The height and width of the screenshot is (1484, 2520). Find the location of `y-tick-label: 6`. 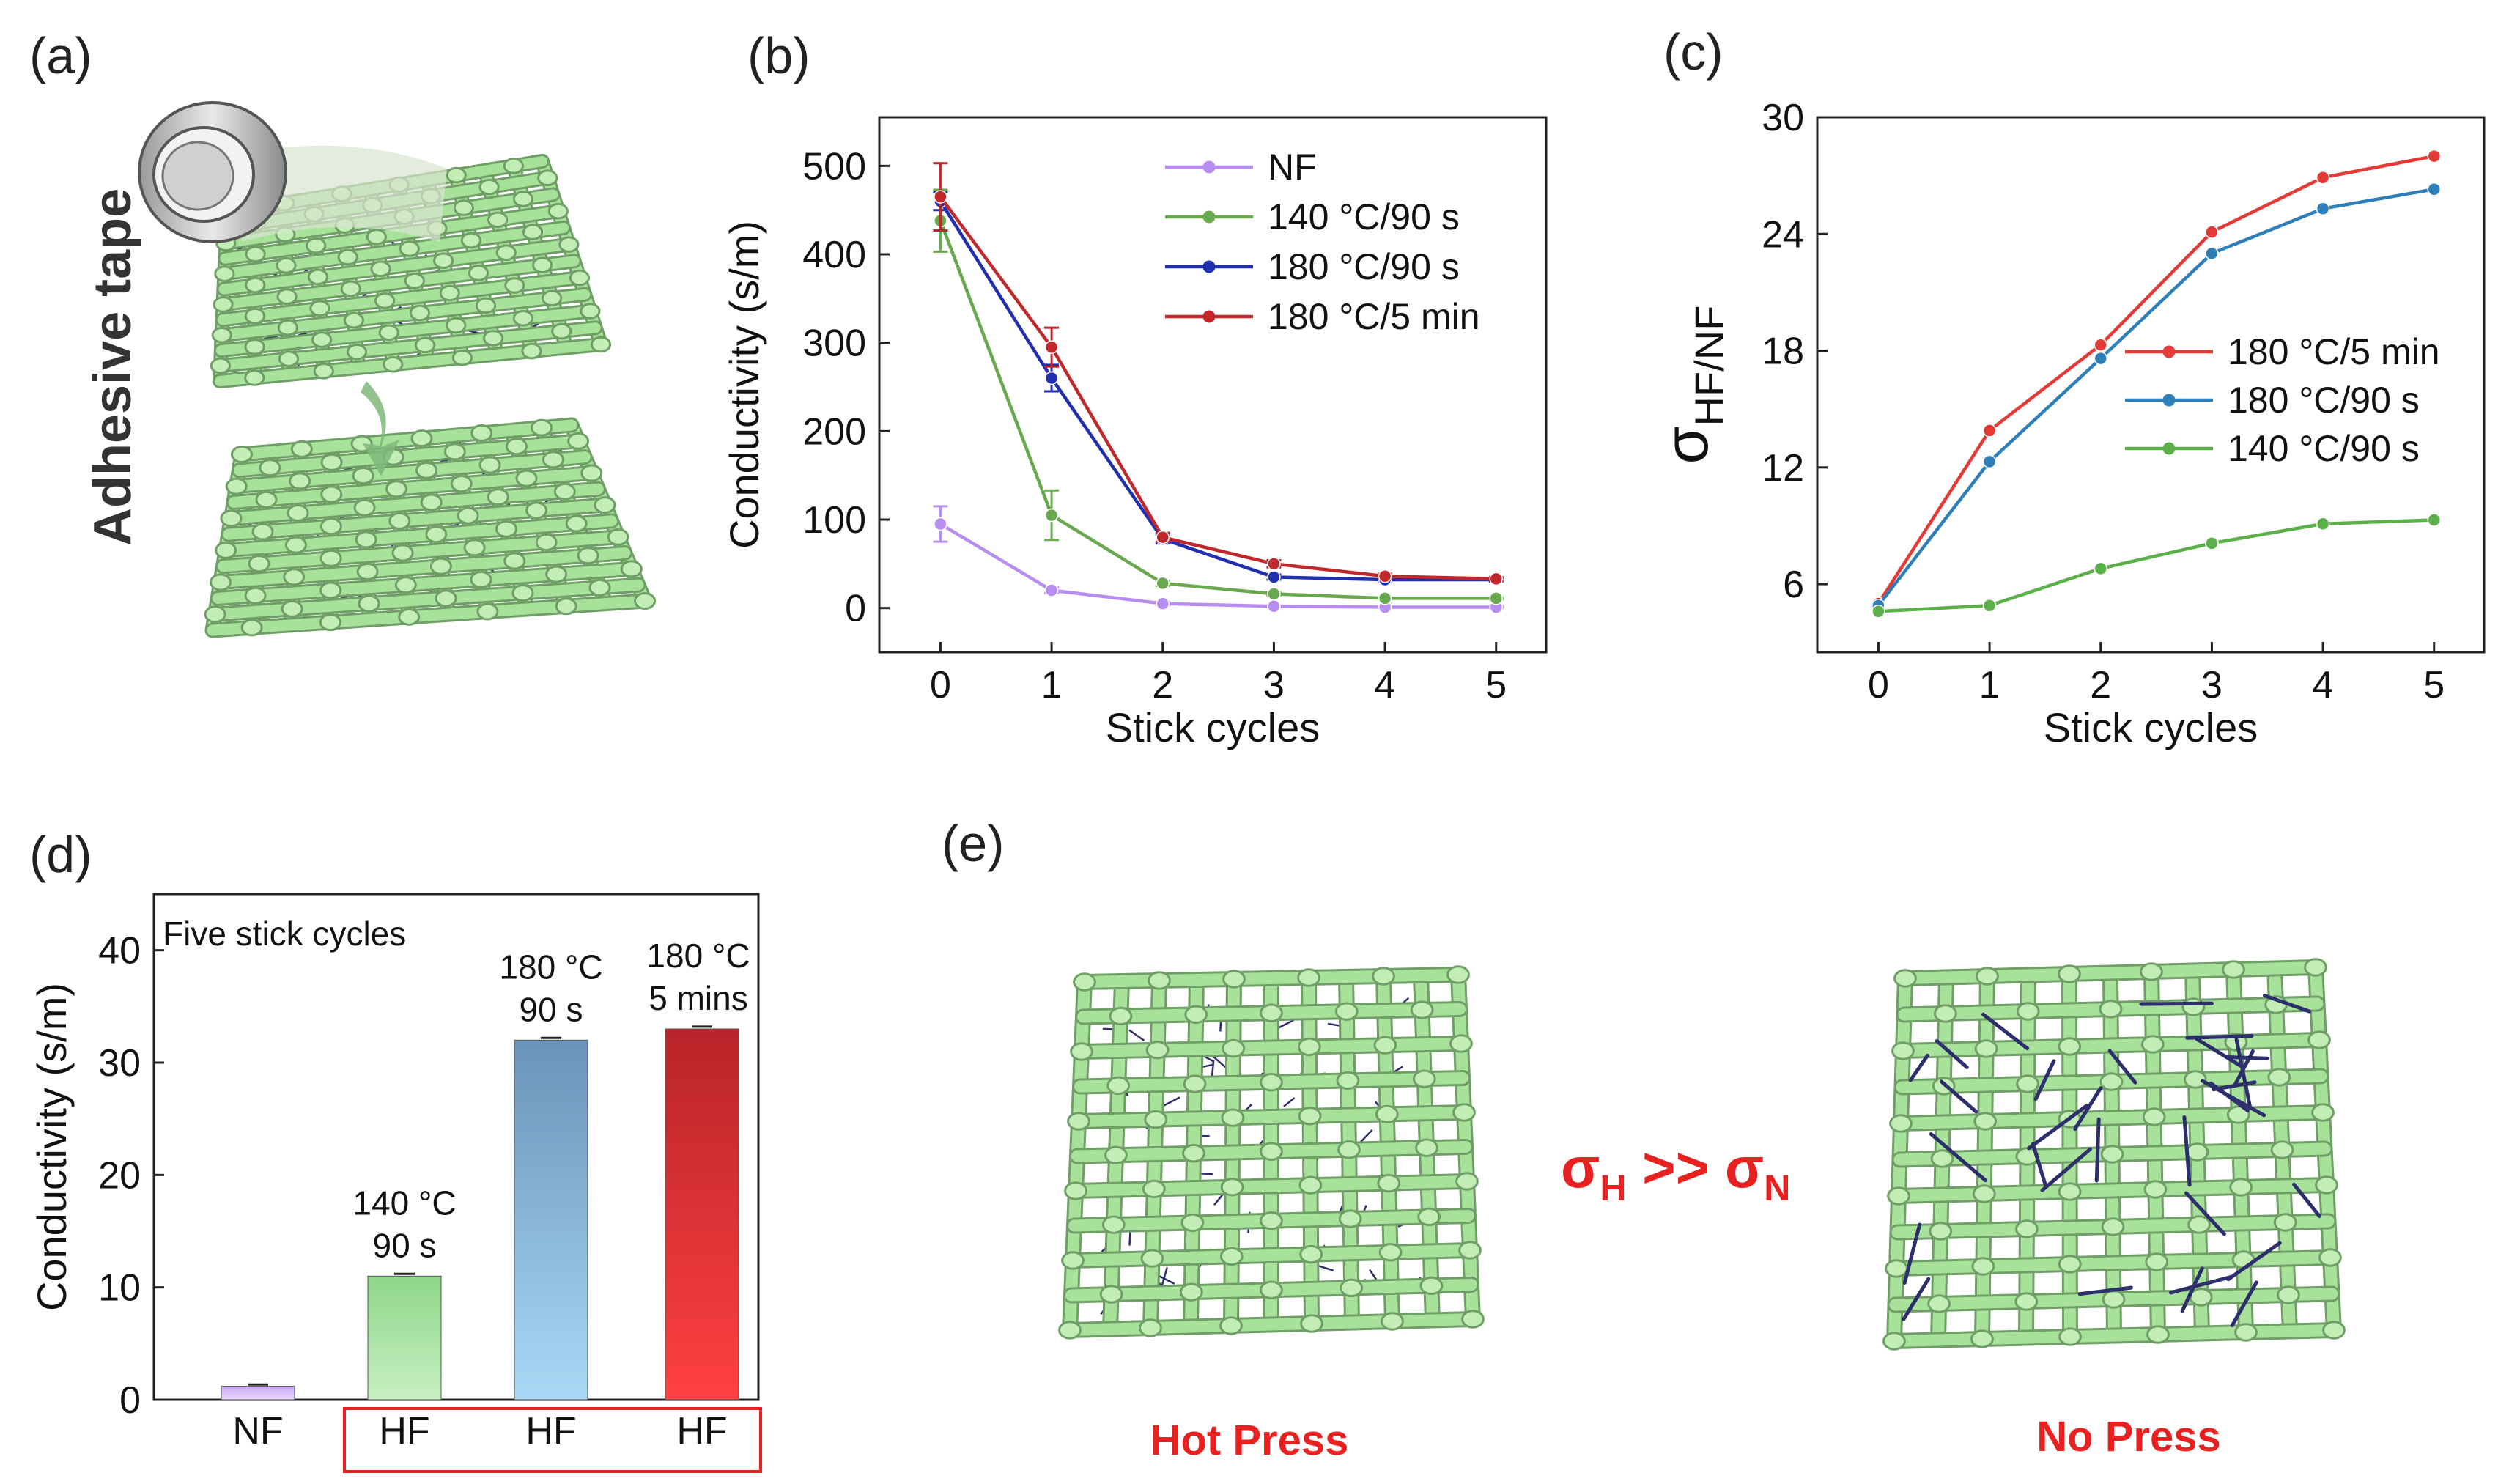

y-tick-label: 6 is located at coordinates (1793, 585).